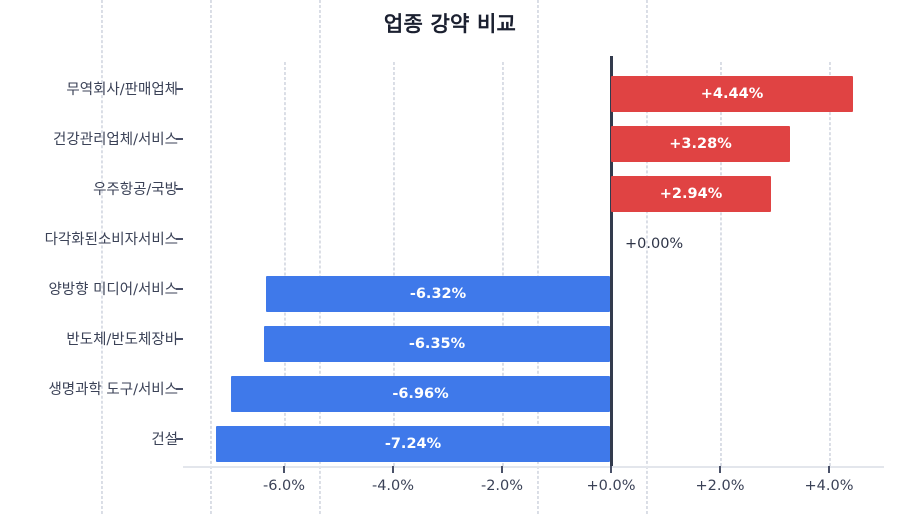  I want to click on bar-row: +4.44%, so click(533, 94).